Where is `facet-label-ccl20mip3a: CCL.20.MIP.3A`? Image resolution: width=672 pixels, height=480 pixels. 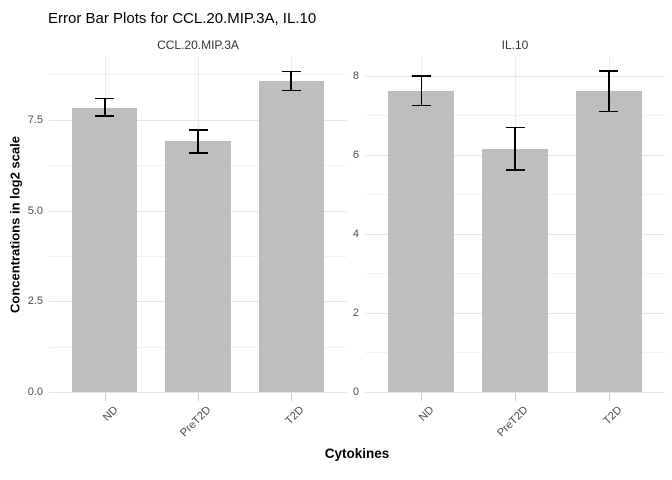
facet-label-ccl20mip3a: CCL.20.MIP.3A is located at coordinates (198, 45).